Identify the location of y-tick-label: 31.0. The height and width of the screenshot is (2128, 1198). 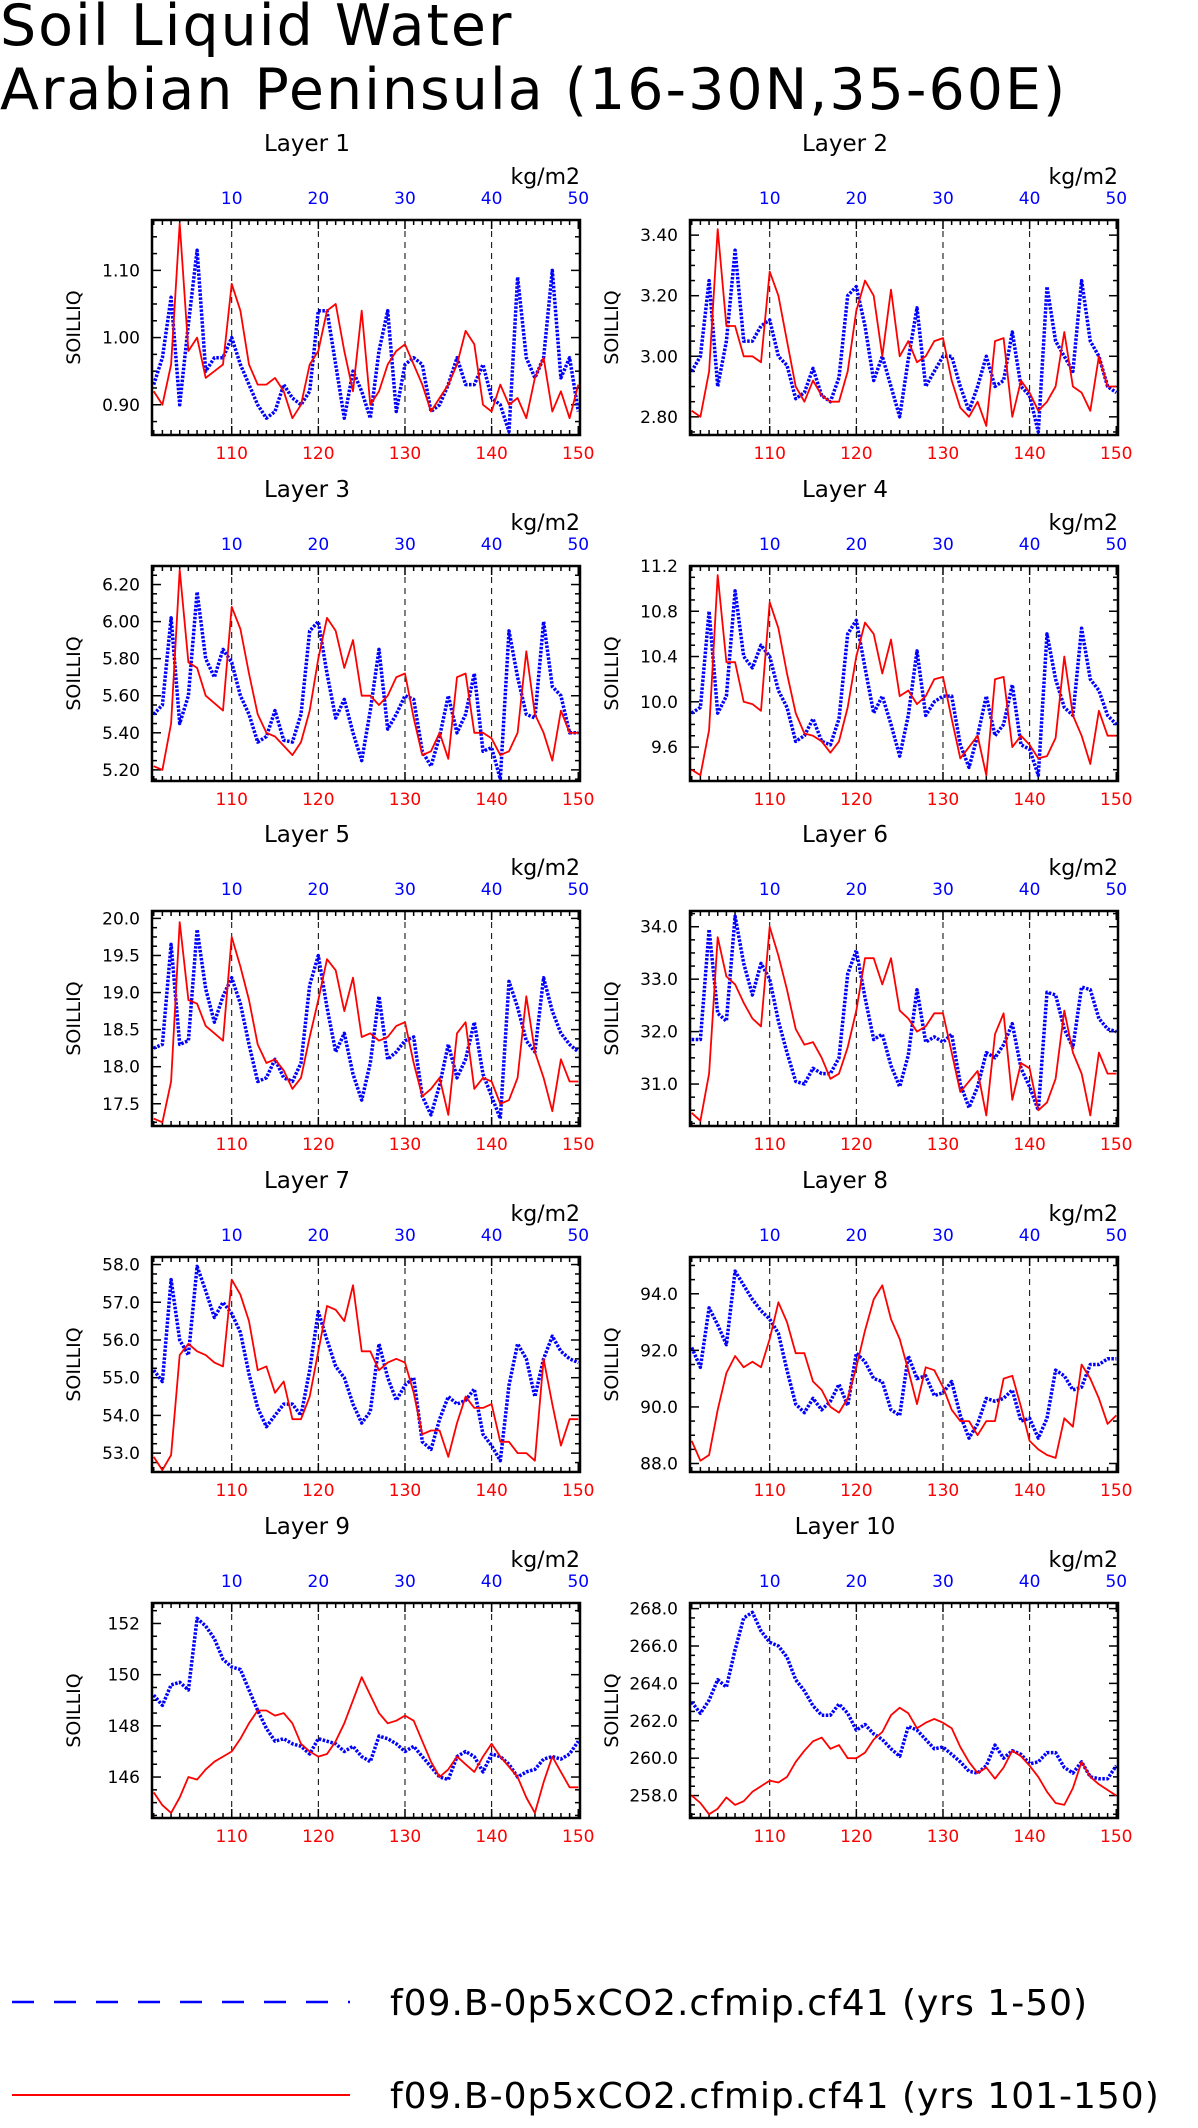
(659, 1085).